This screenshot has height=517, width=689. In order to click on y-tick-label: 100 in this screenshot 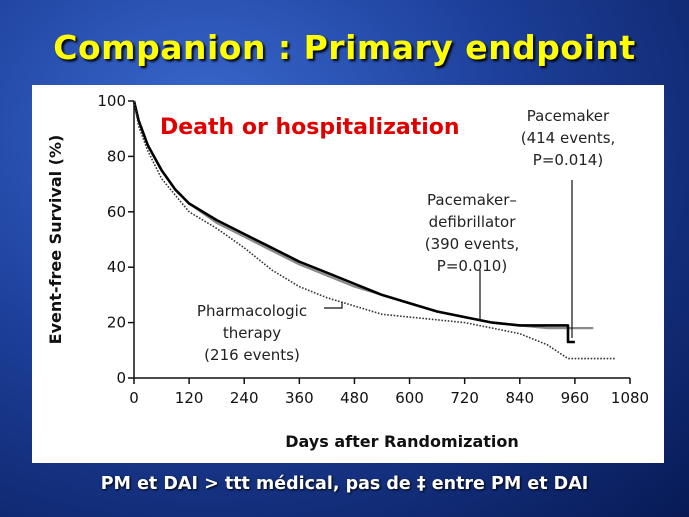, I will do `click(111, 101)`.